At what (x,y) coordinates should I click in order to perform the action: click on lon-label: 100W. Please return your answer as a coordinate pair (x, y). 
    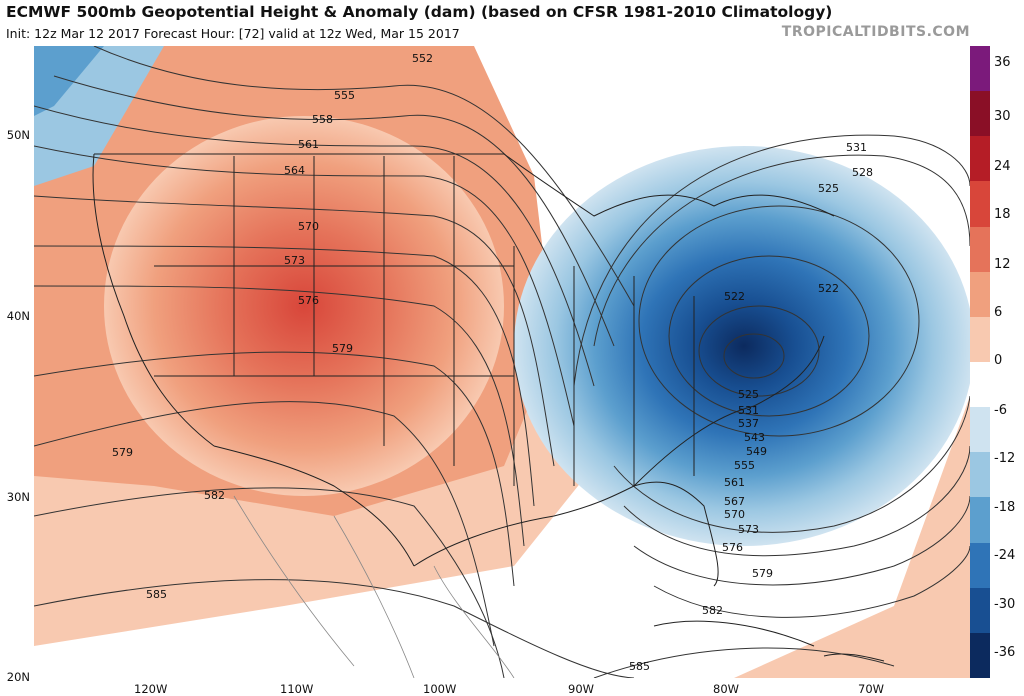
    Looking at the image, I should click on (440, 689).